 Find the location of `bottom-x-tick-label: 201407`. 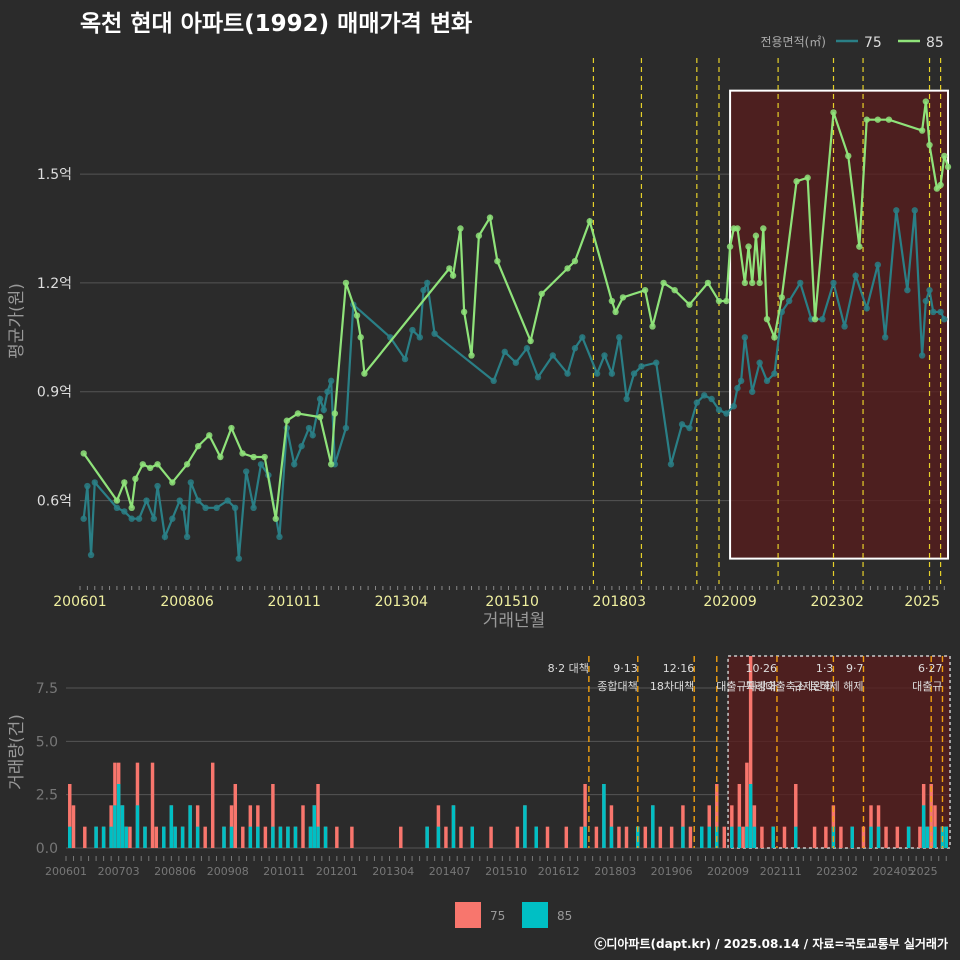

bottom-x-tick-label: 201407 is located at coordinates (450, 871).